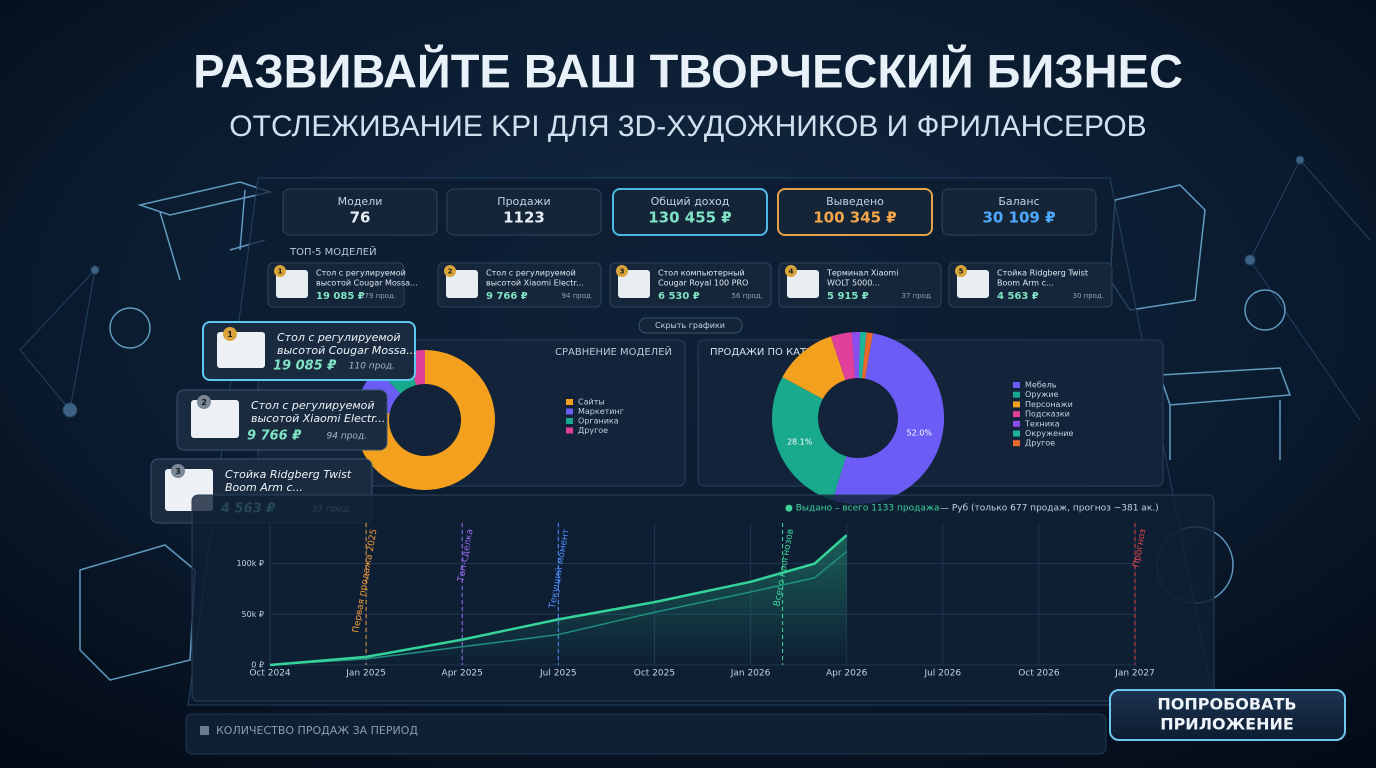 This screenshot has width=1376, height=768. What do you see at coordinates (848, 296) in the screenshot?
I see `model-price: 5 915 ₽` at bounding box center [848, 296].